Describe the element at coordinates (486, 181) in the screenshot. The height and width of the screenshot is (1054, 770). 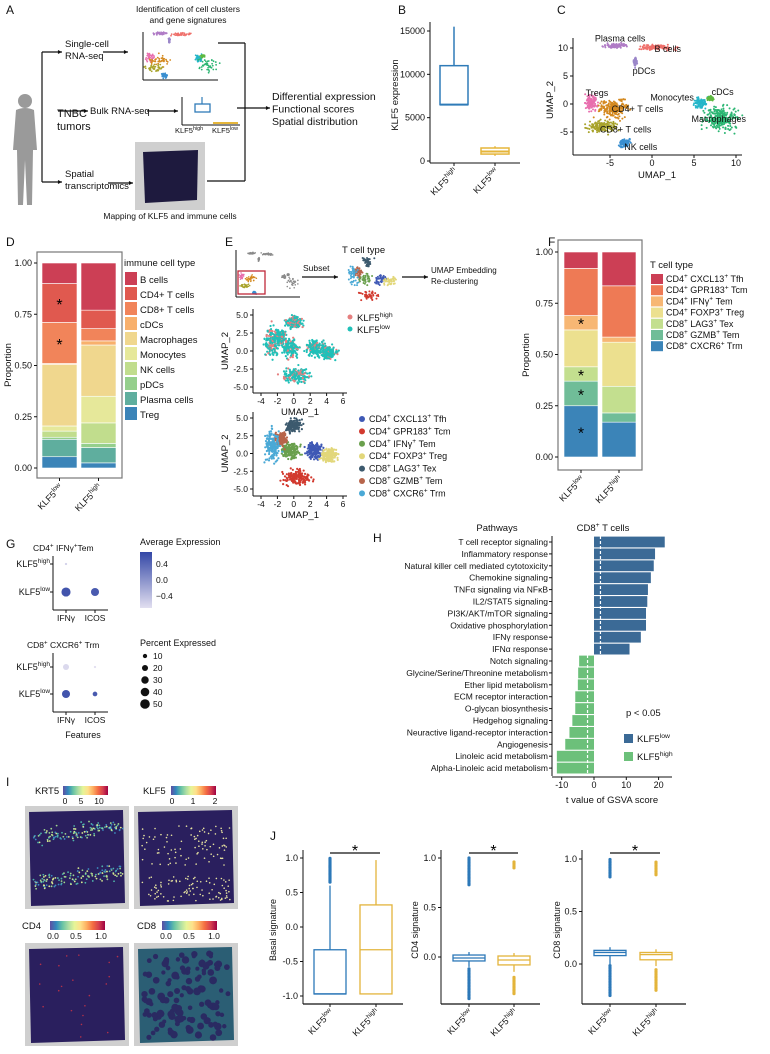
I see `x-tick-label: KLF5low` at that location.